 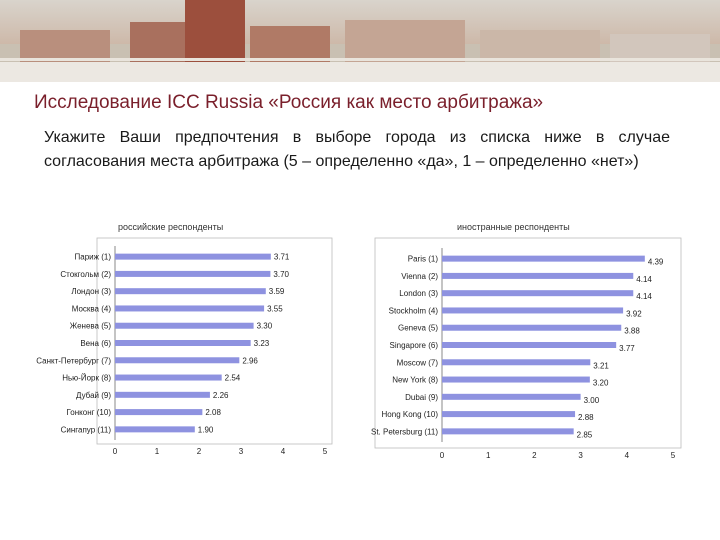 I want to click on value-label: 2.85, so click(x=585, y=434).